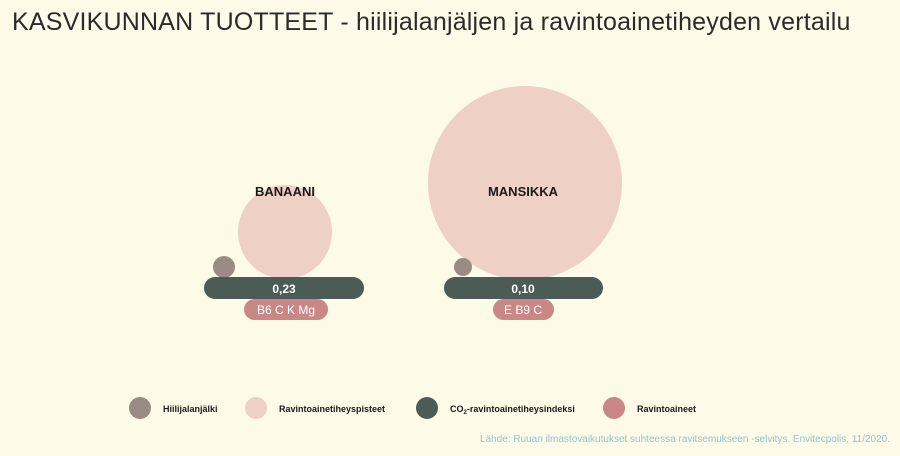  What do you see at coordinates (666, 409) in the screenshot?
I see `legend-label: Ravintoaineet` at bounding box center [666, 409].